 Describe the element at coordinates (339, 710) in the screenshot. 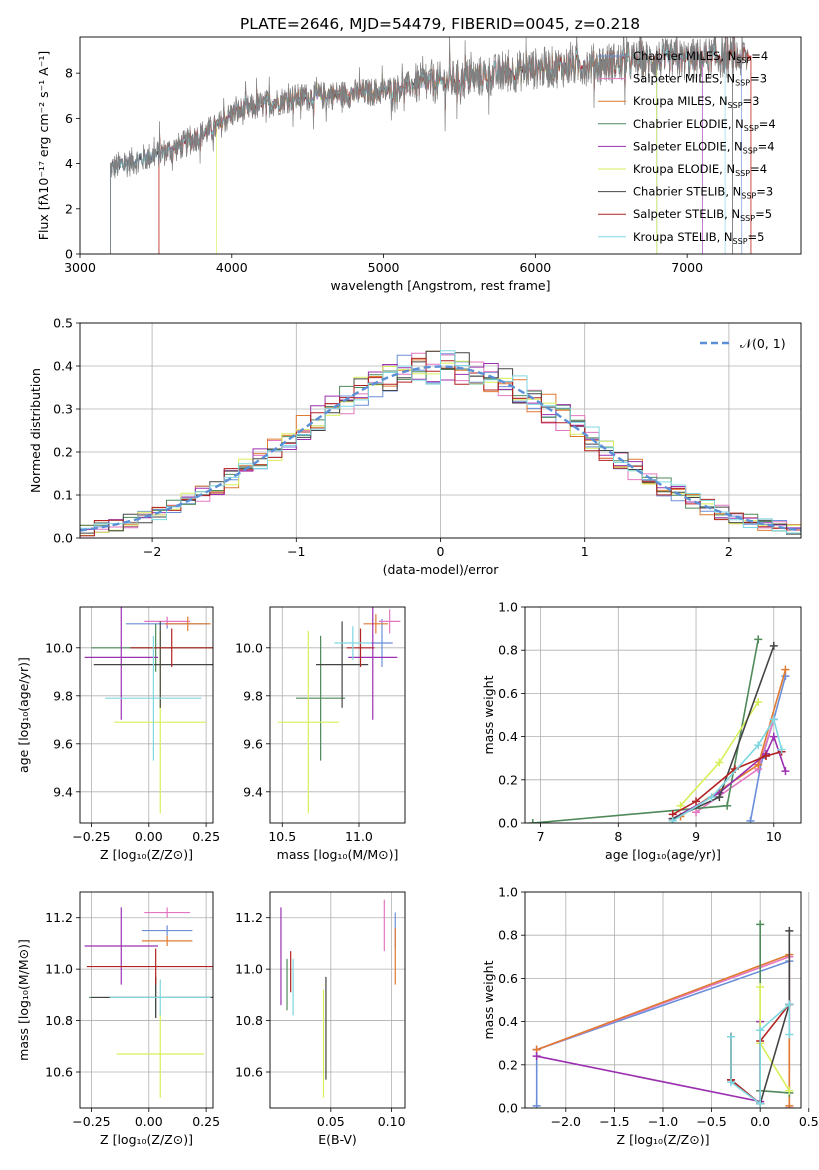

I see `age_vs_mass-plot` at that location.